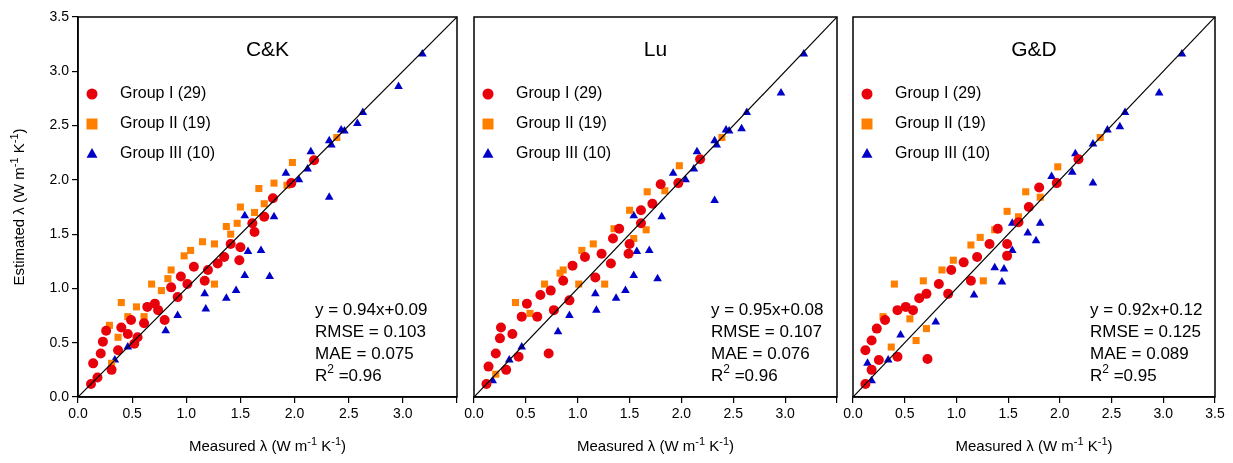 The width and height of the screenshot is (1233, 463). What do you see at coordinates (59, 287) in the screenshot?
I see `y-tick-label: 1.0` at bounding box center [59, 287].